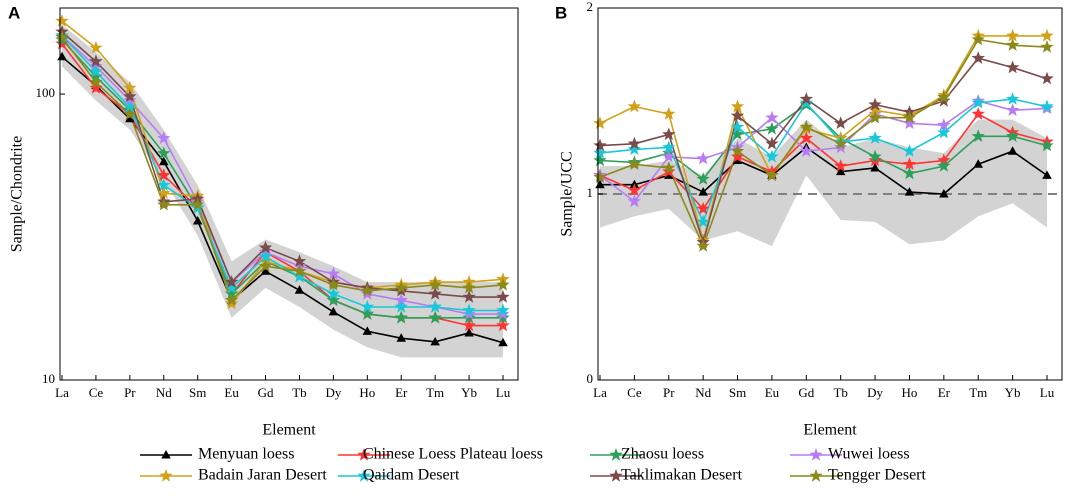 The width and height of the screenshot is (1065, 496). What do you see at coordinates (469, 392) in the screenshot?
I see `x-tick-label: Yb` at bounding box center [469, 392].